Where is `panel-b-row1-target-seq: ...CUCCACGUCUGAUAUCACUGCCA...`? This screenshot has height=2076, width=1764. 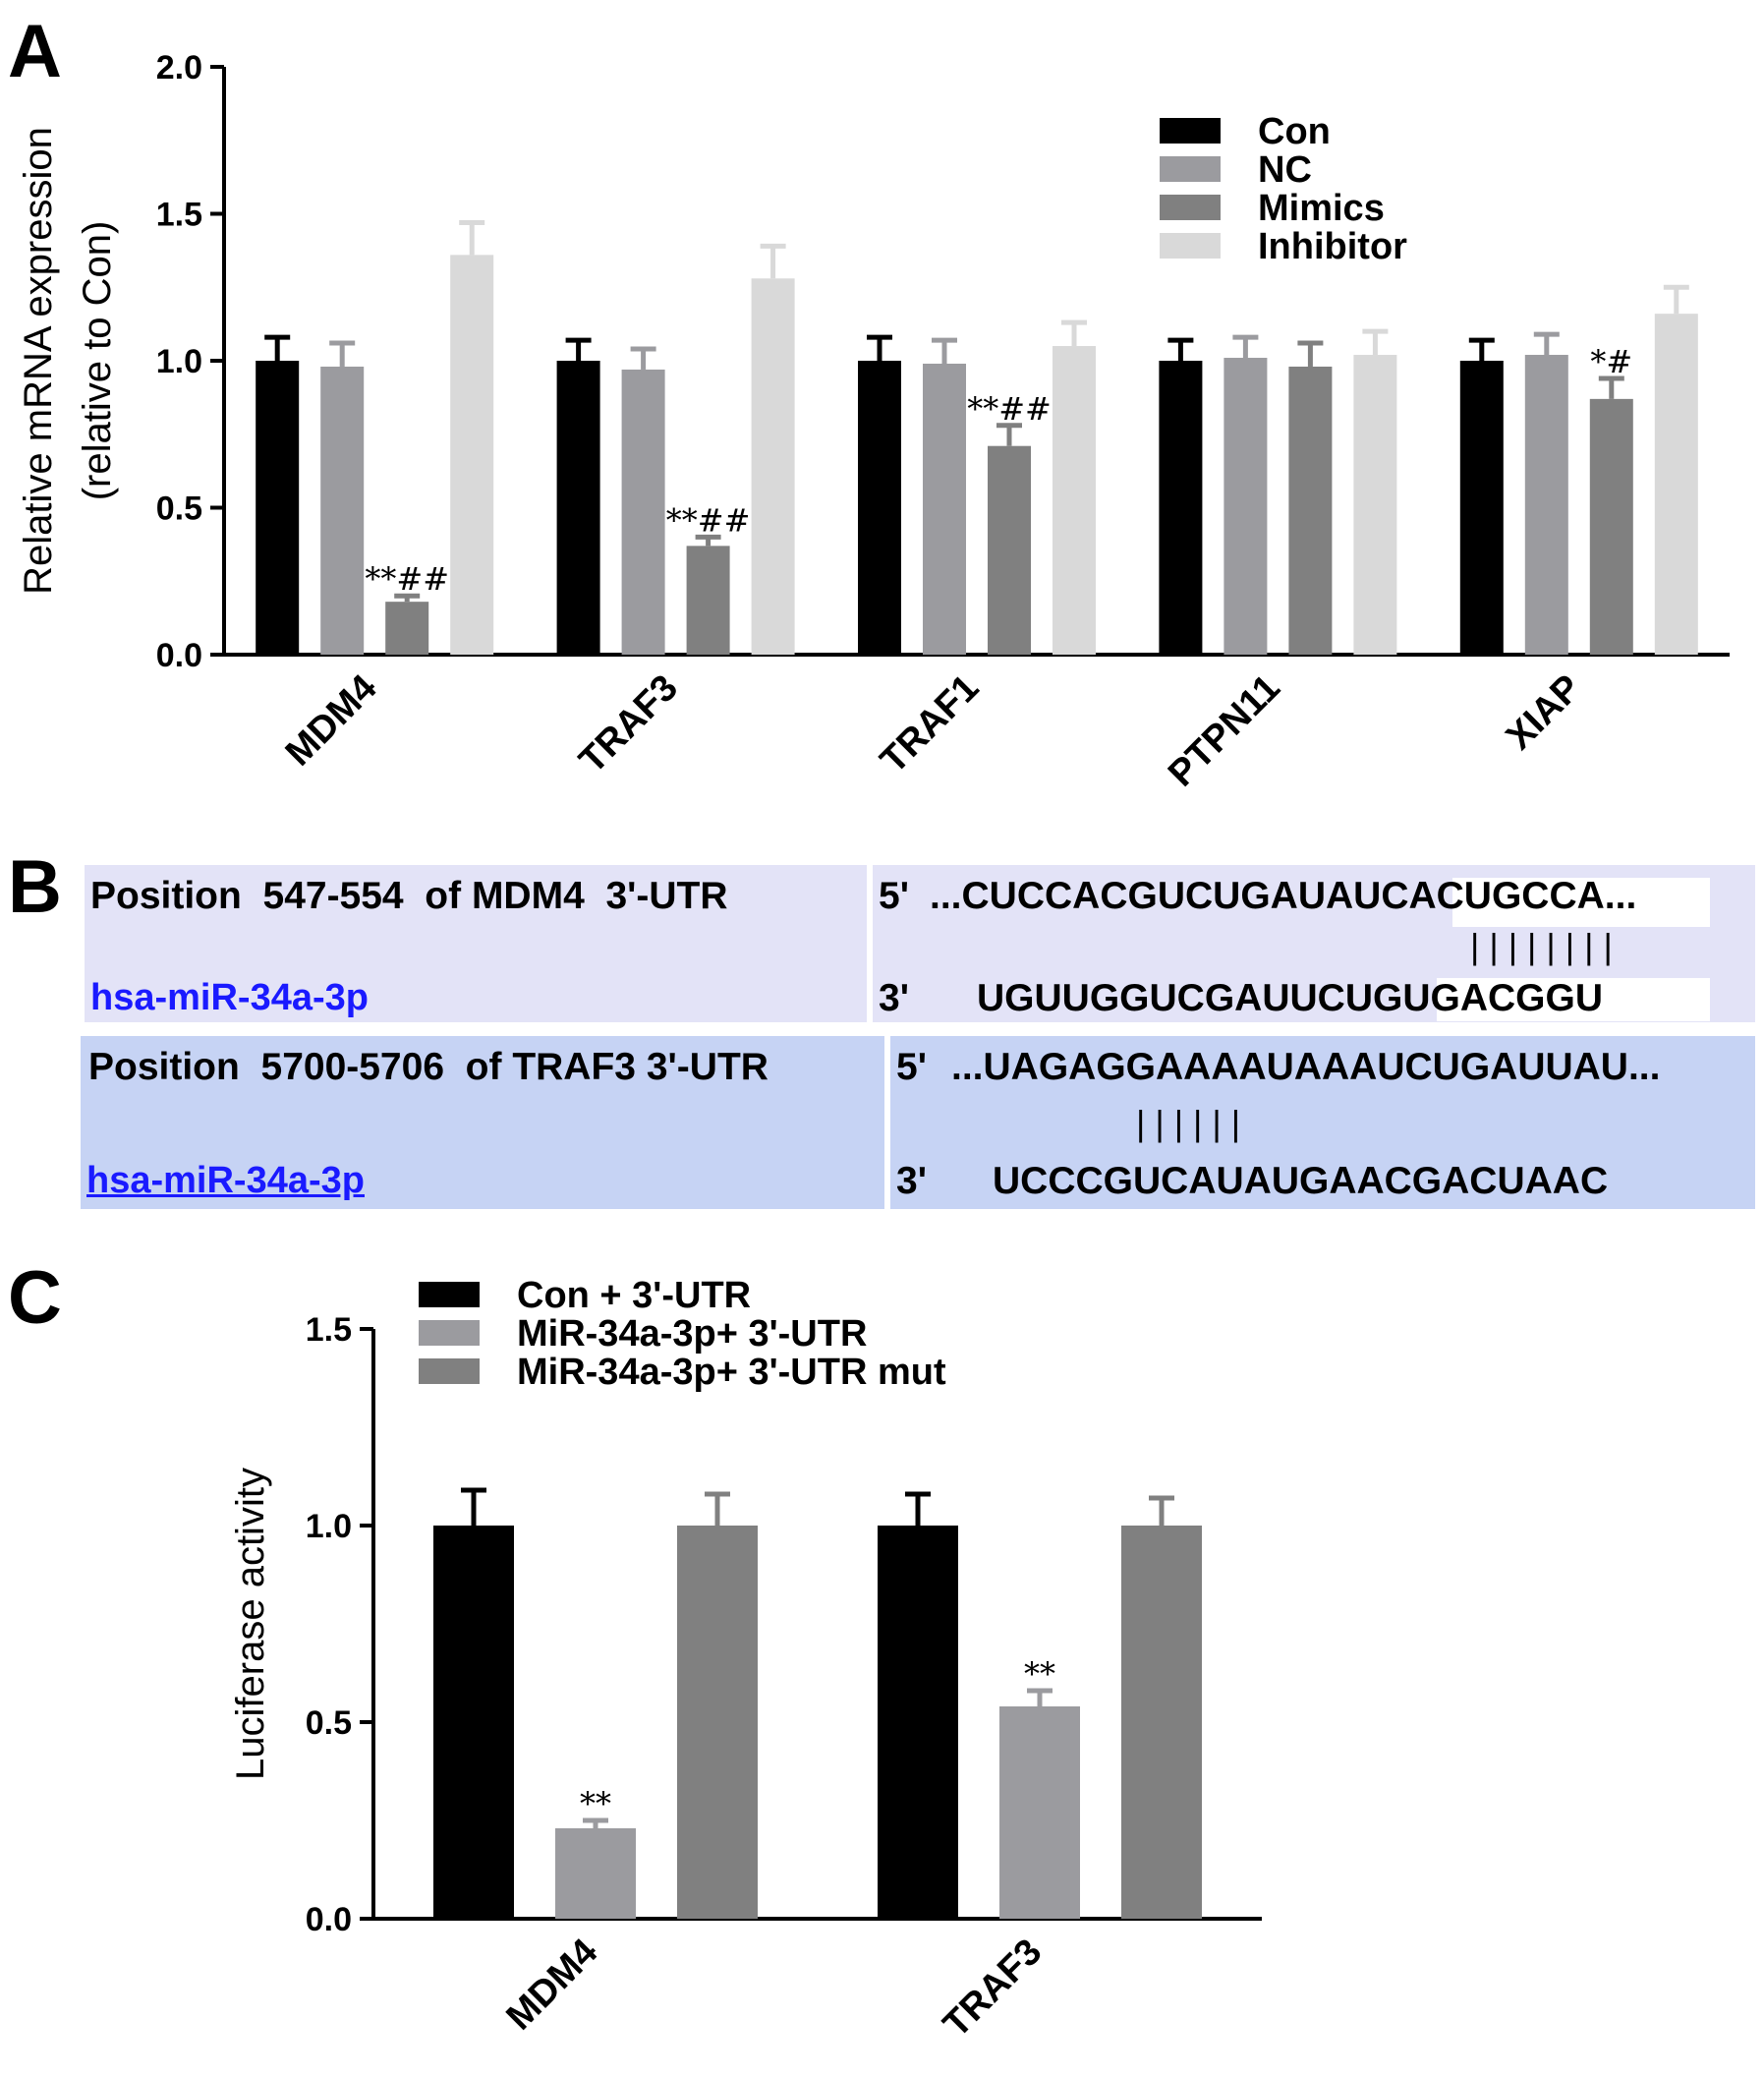
panel-b-row1-target-seq: ...CUCCACGUCUGAUAUCACUGCCA... is located at coordinates (1283, 896).